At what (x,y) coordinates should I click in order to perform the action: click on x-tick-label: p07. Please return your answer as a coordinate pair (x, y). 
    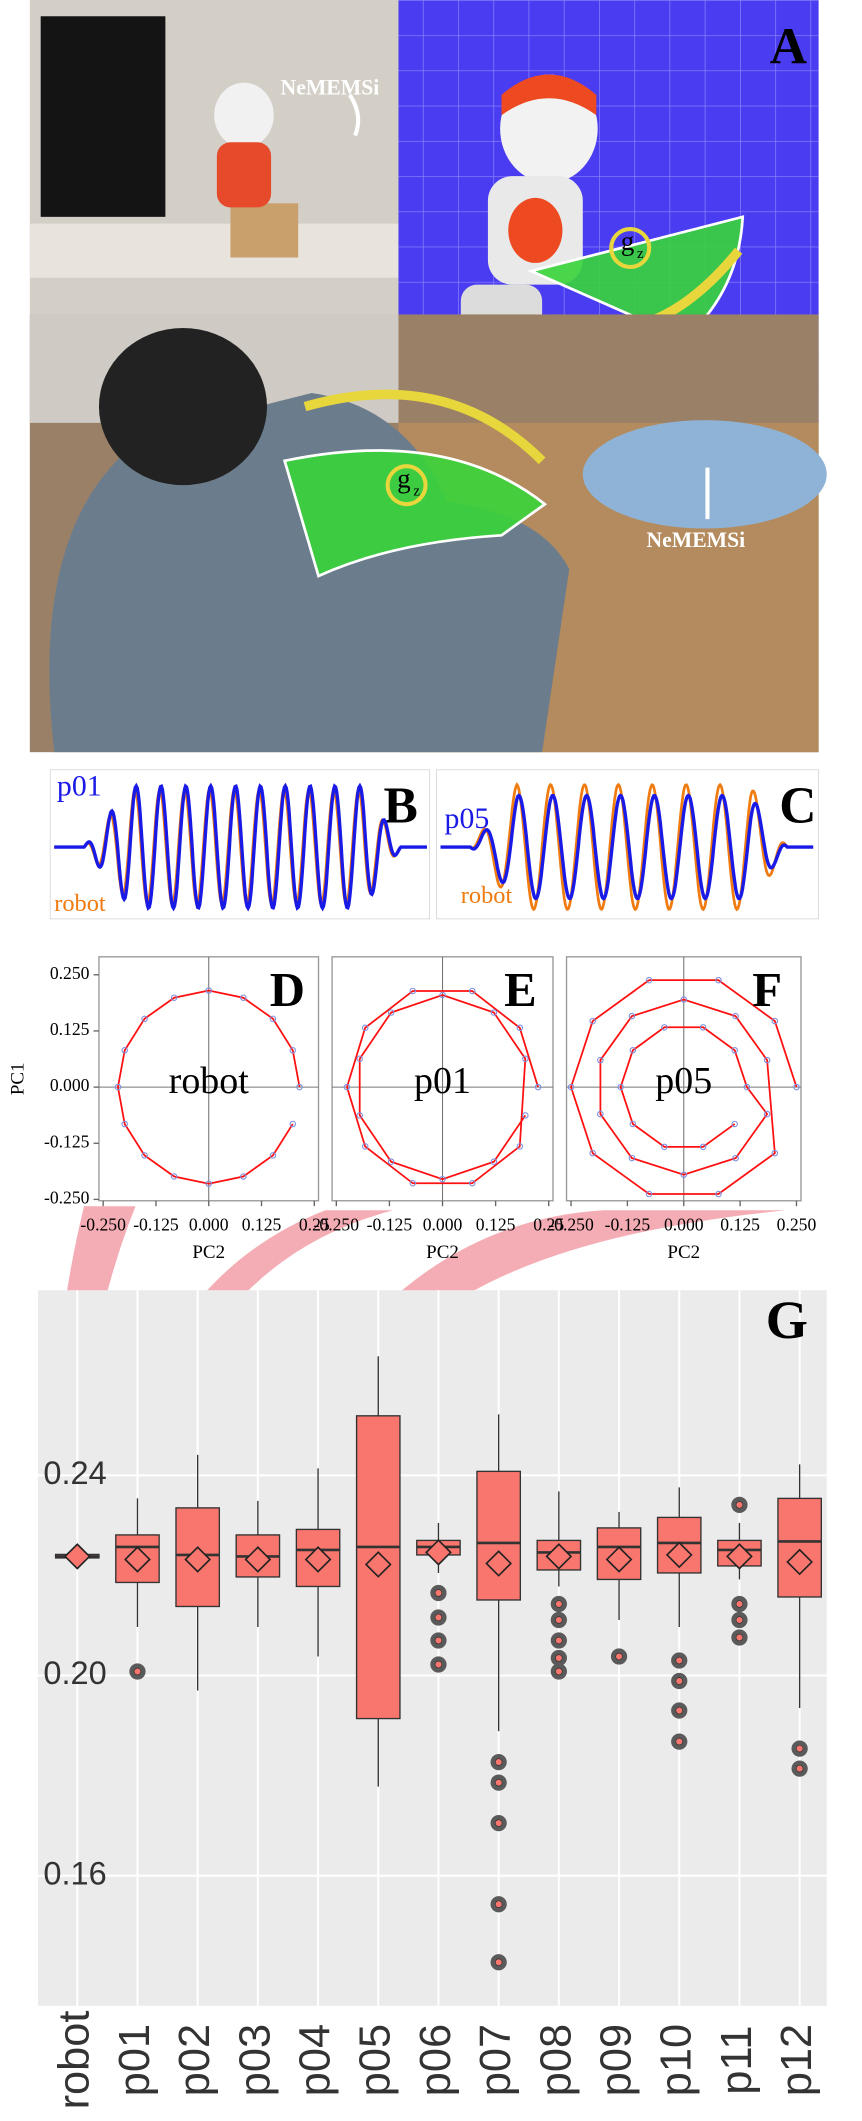
    Looking at the image, I should click on (496, 2060).